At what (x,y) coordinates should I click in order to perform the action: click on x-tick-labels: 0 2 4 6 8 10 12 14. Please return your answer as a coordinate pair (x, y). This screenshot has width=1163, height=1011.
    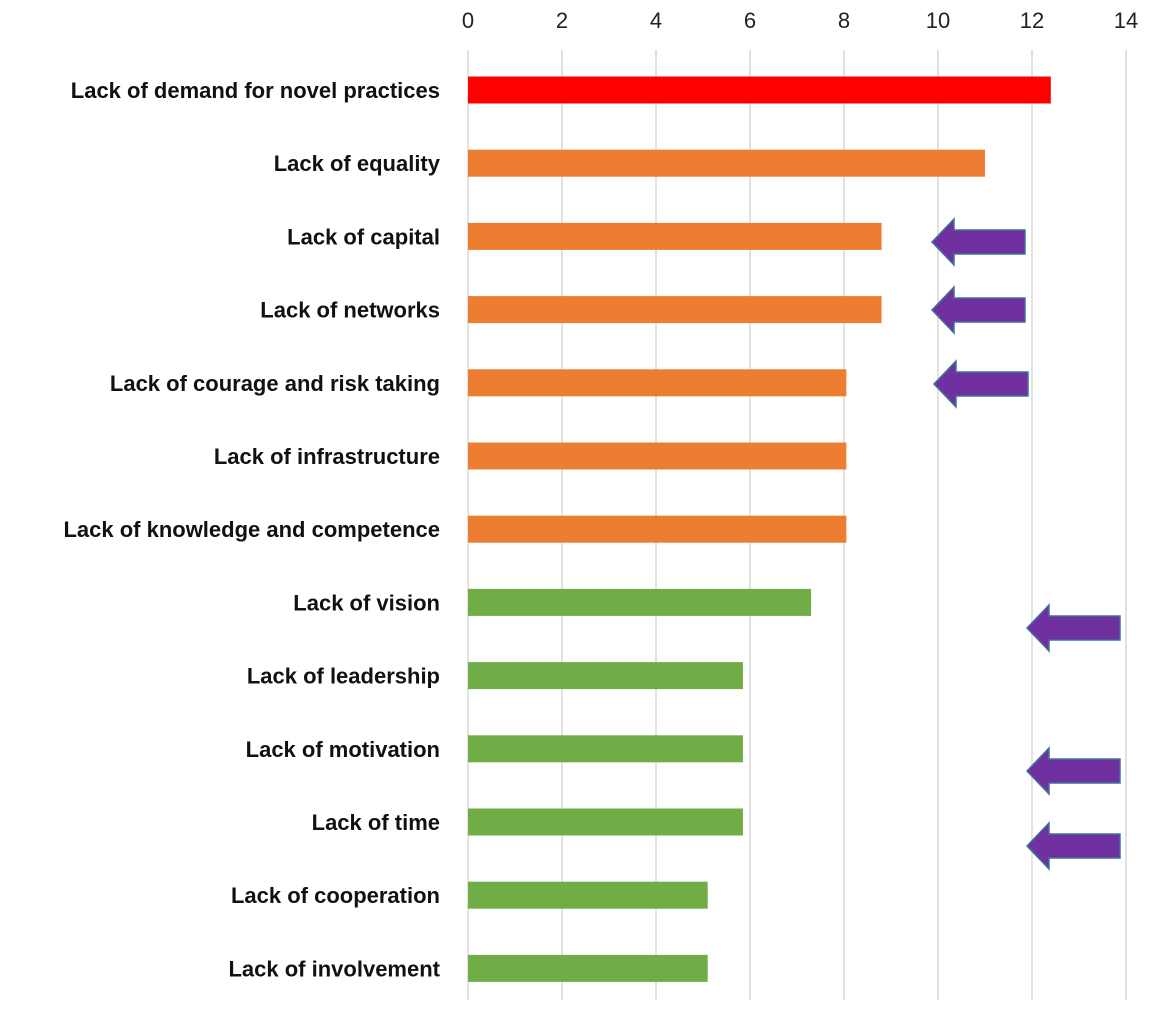
    Looking at the image, I should click on (800, 20).